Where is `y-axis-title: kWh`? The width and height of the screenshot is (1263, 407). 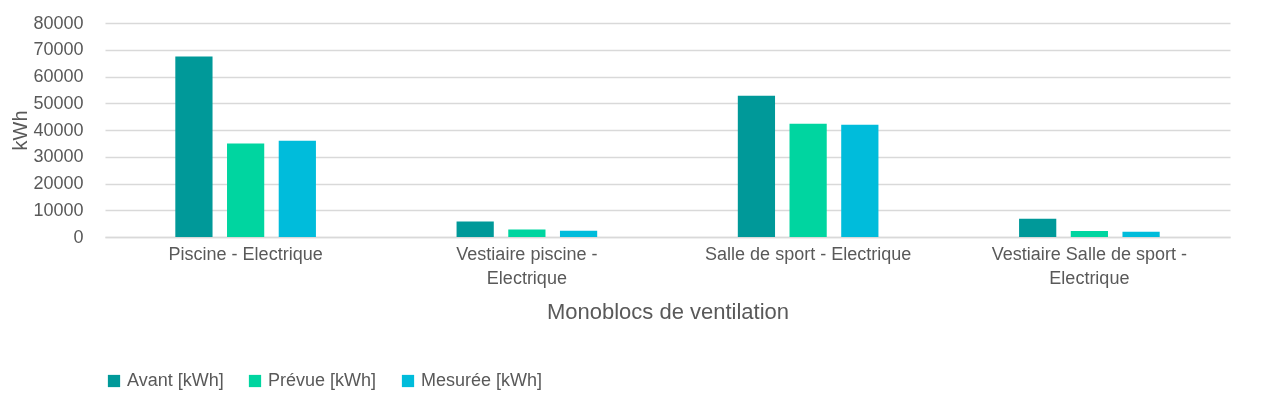 y-axis-title: kWh is located at coordinates (20, 130).